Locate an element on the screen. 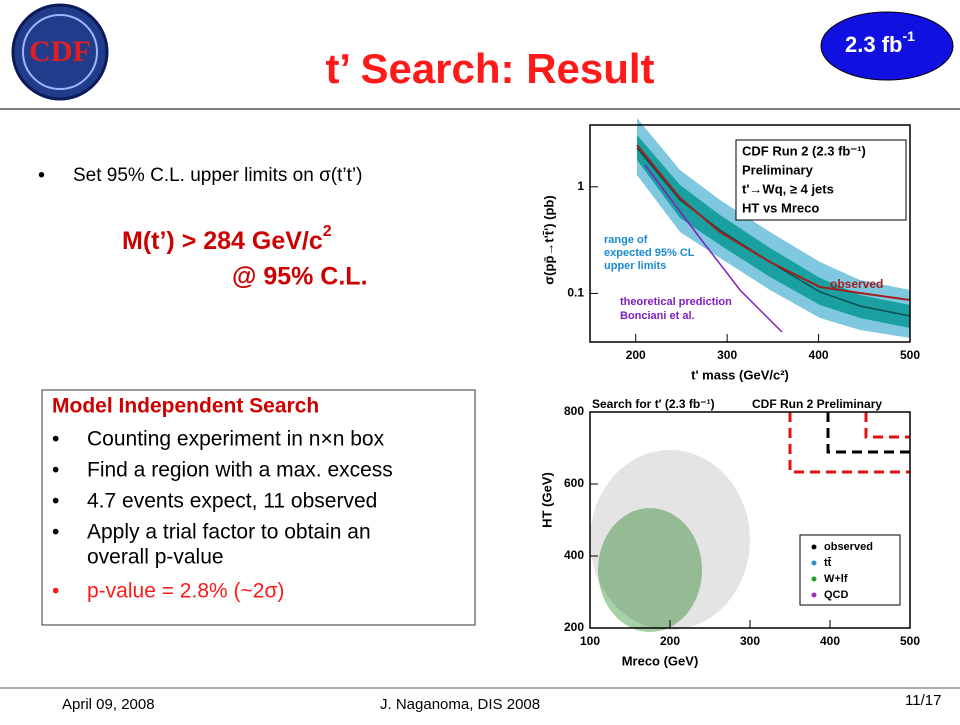 The height and width of the screenshot is (725, 960). badge-main: 2.3 fb is located at coordinates (873, 44).